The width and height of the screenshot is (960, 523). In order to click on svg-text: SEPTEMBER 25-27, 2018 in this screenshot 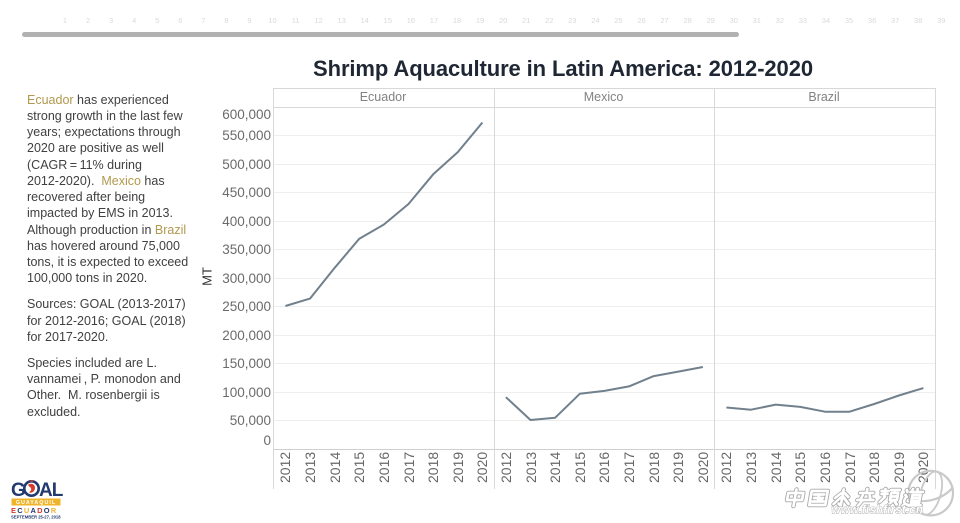, I will do `click(36, 517)`.